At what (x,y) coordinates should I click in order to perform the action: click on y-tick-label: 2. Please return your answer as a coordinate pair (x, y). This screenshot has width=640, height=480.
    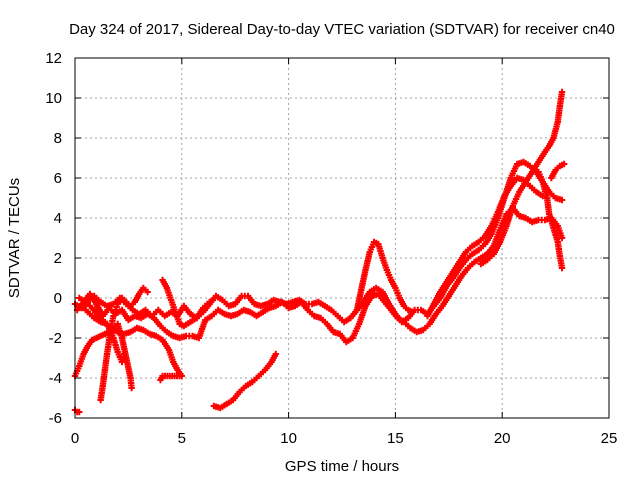
    Looking at the image, I should click on (58, 258).